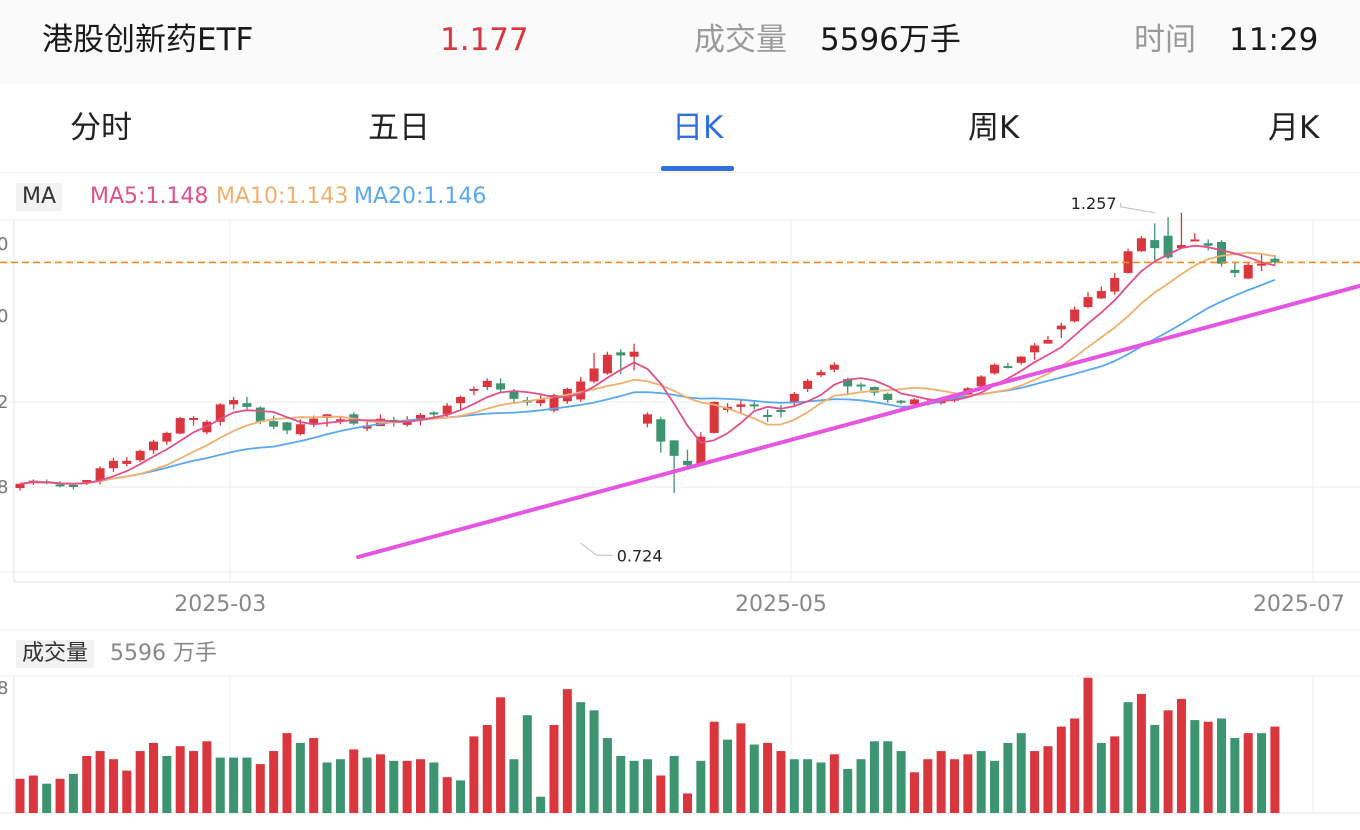  What do you see at coordinates (4, 316) in the screenshot?
I see `y-tick-partial: 0` at bounding box center [4, 316].